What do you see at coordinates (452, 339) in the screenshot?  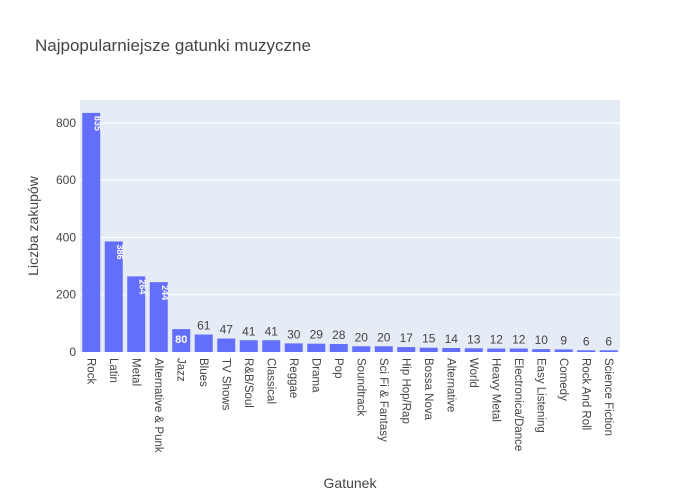 I see `bar-value-label: 14` at bounding box center [452, 339].